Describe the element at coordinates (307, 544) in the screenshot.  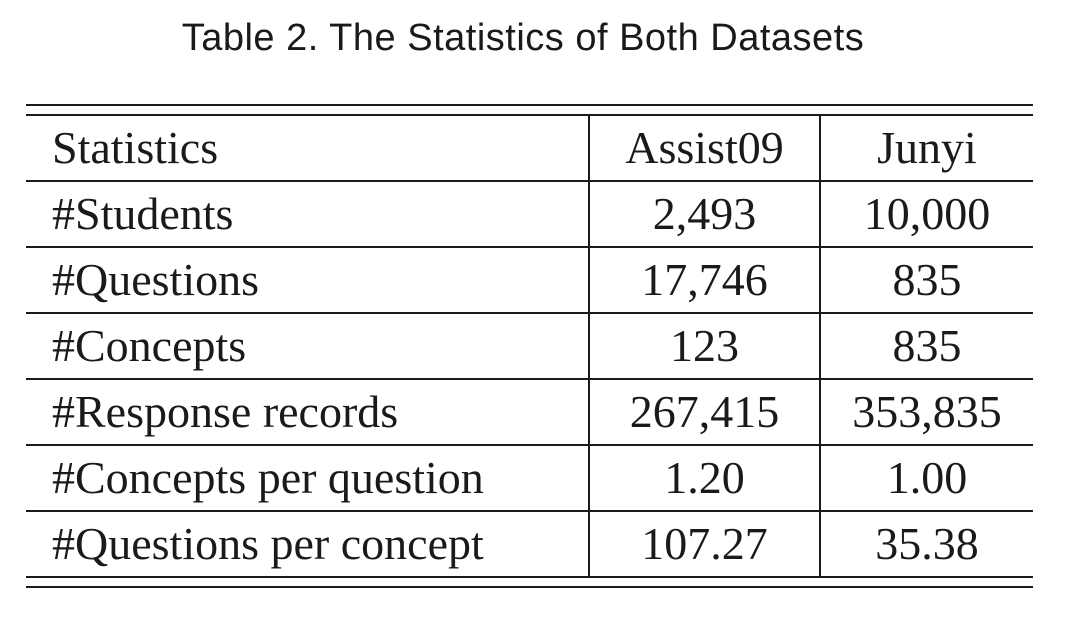
I see `row-label: #Questions per concept` at that location.